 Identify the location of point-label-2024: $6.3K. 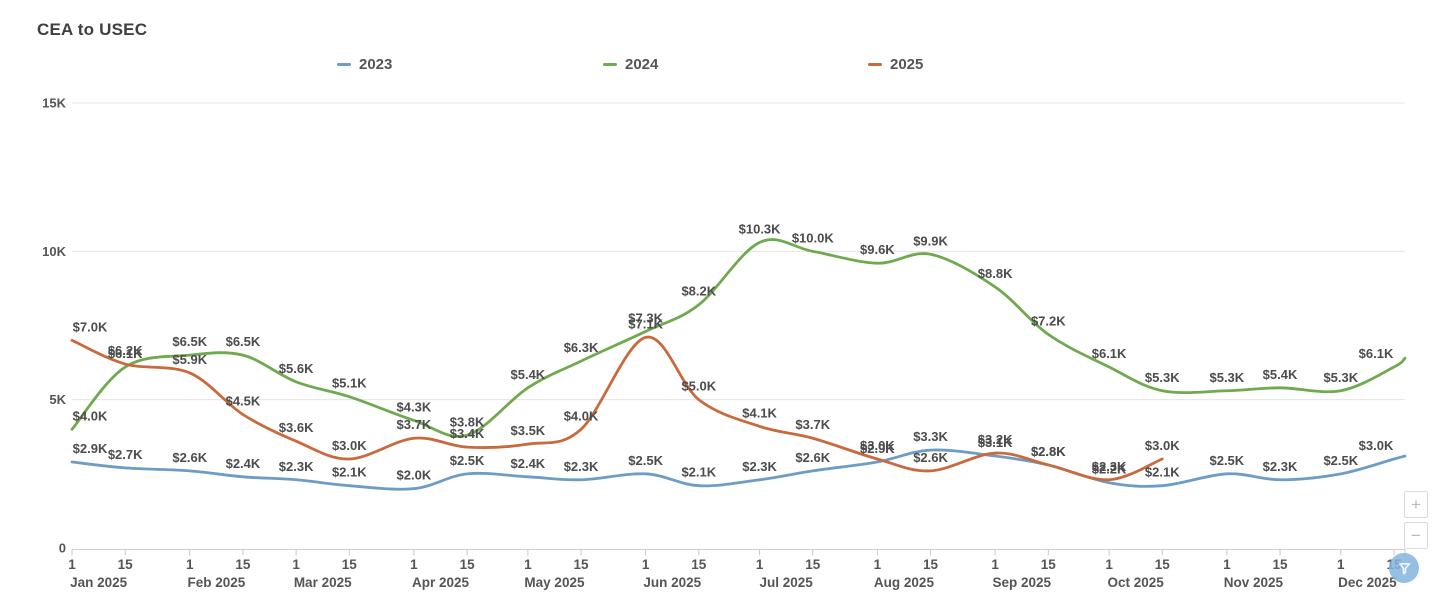
(581, 347).